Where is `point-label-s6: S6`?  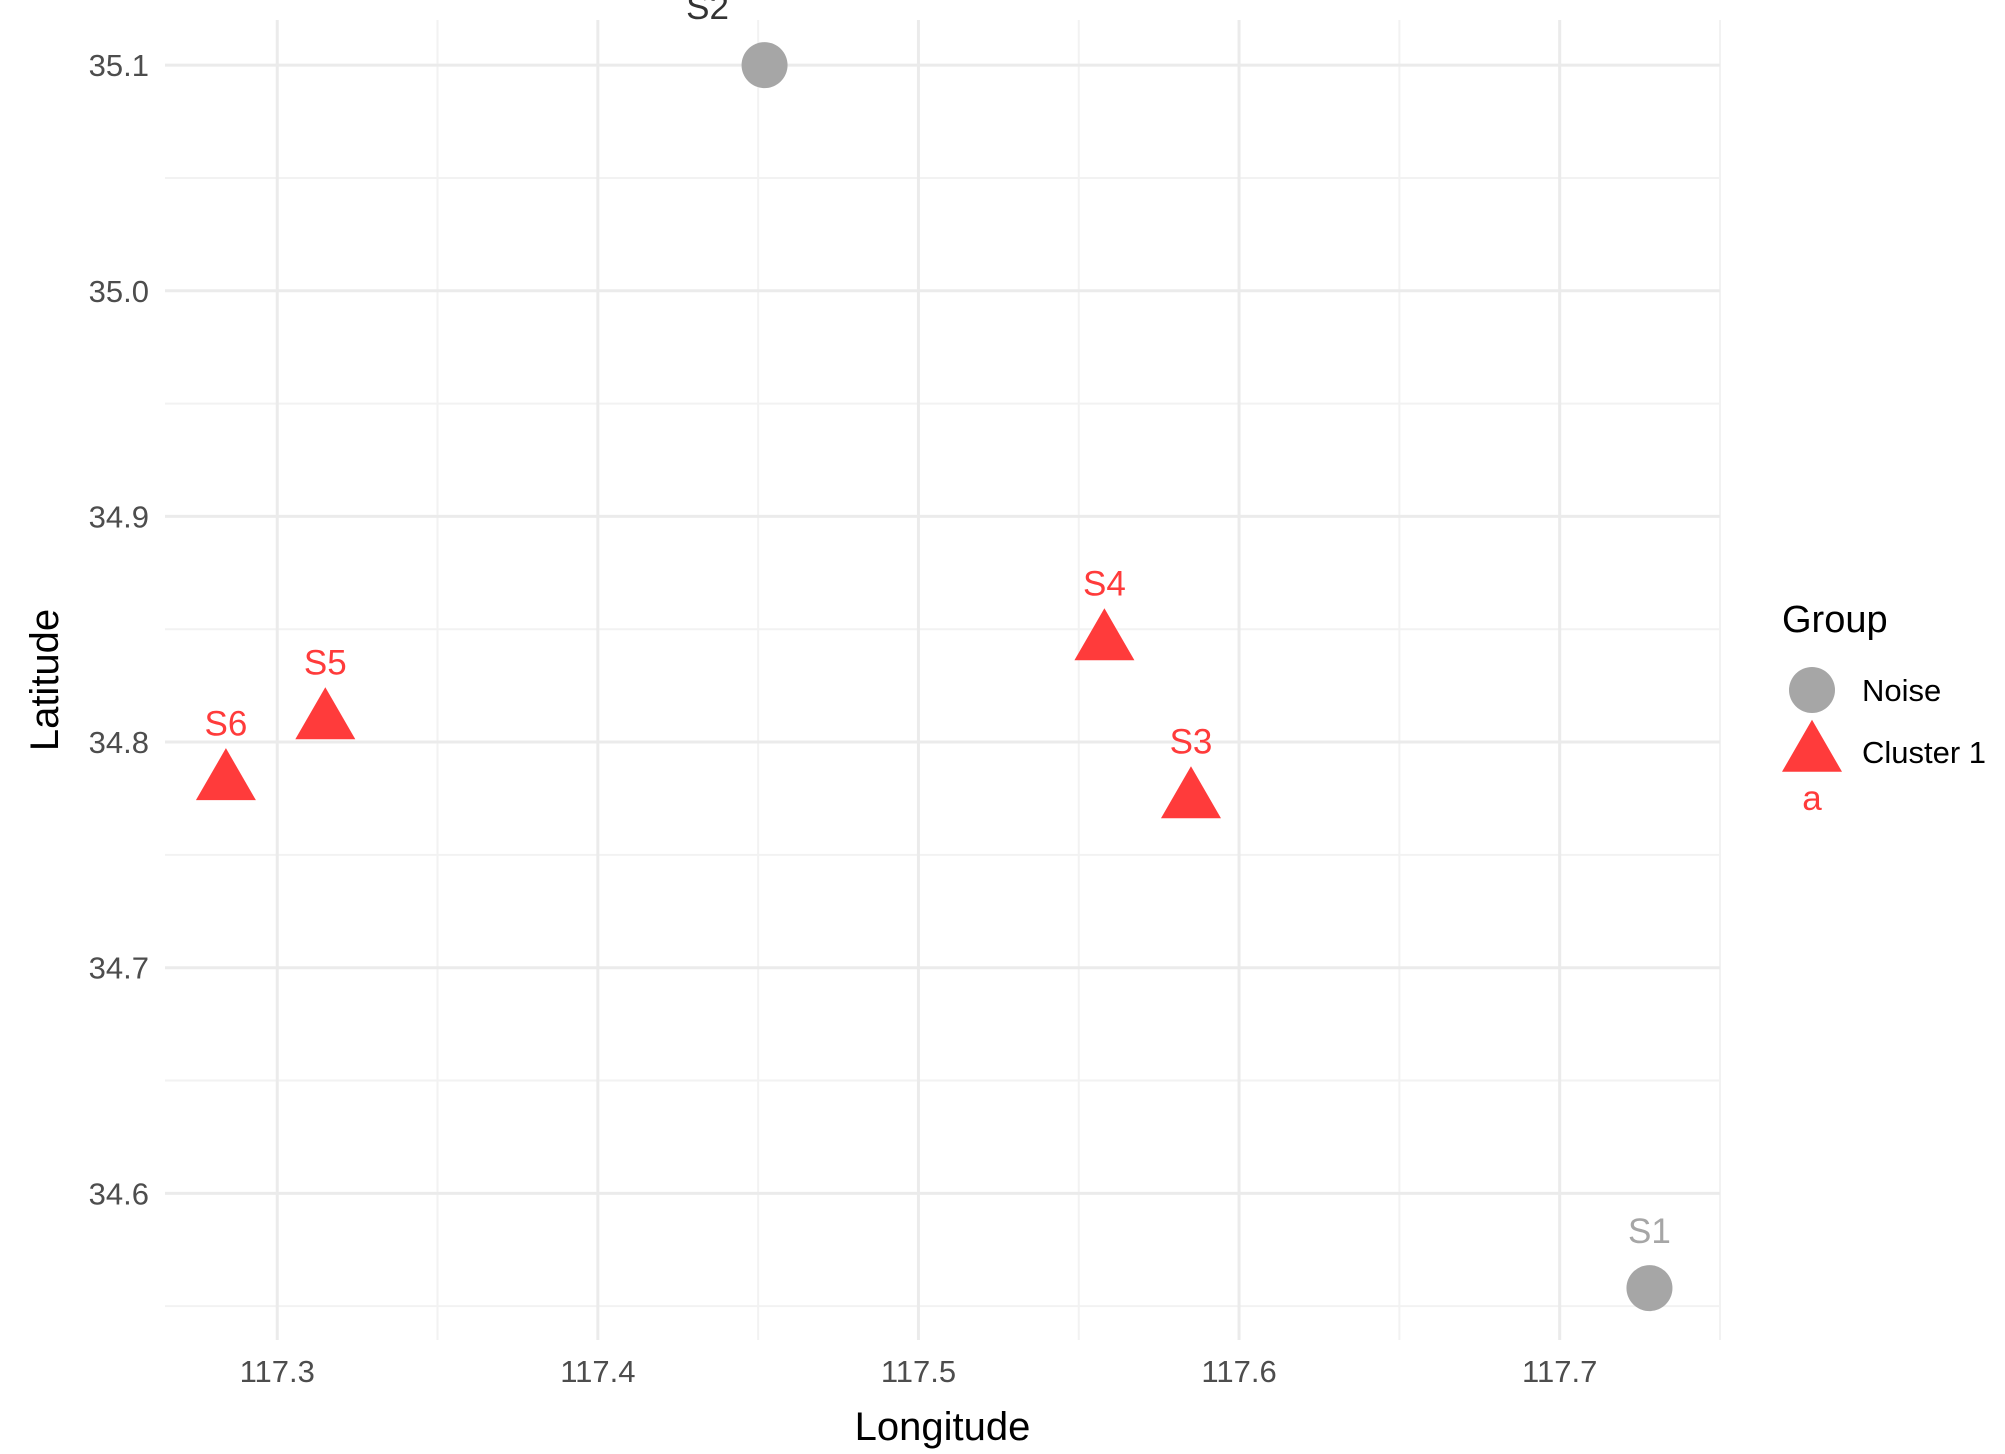 point-label-s6: S6 is located at coordinates (226, 723).